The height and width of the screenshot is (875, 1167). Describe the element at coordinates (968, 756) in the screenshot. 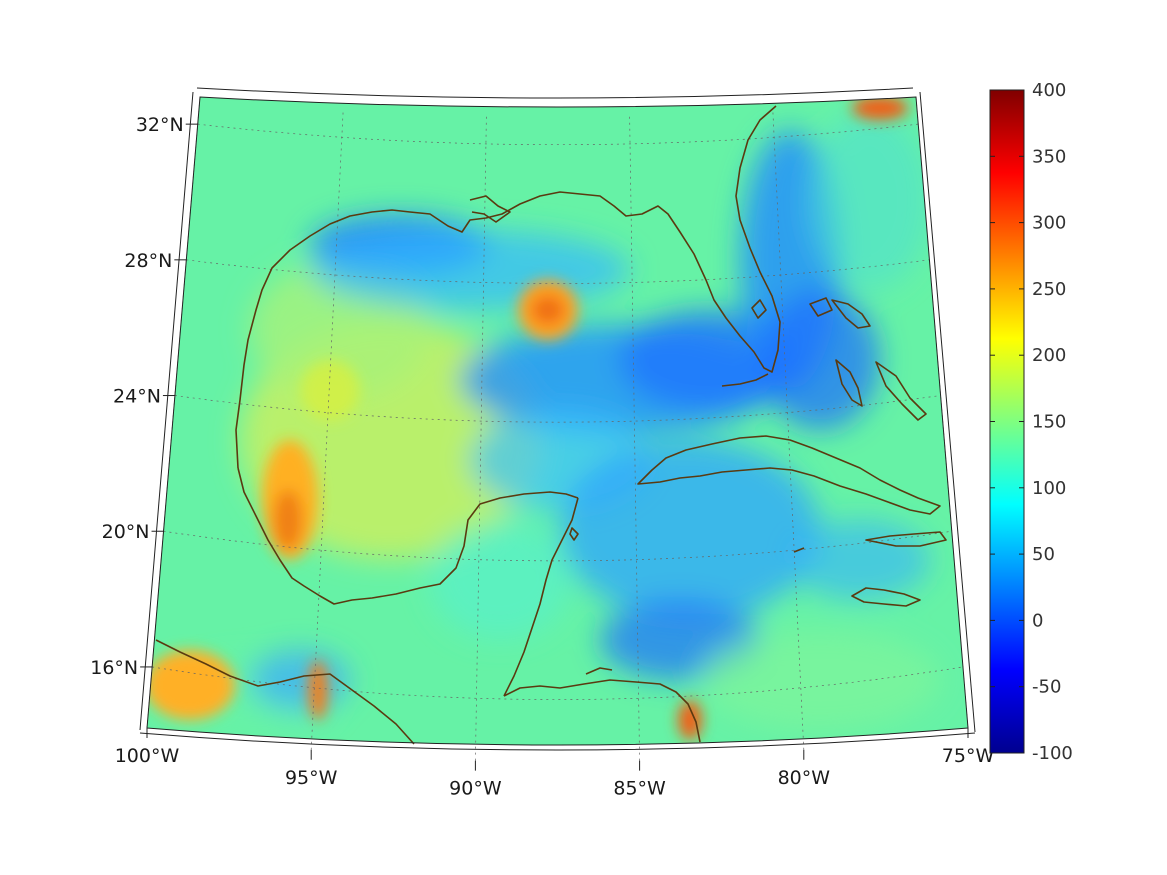

I see `lon-tick-label: 75°W` at that location.